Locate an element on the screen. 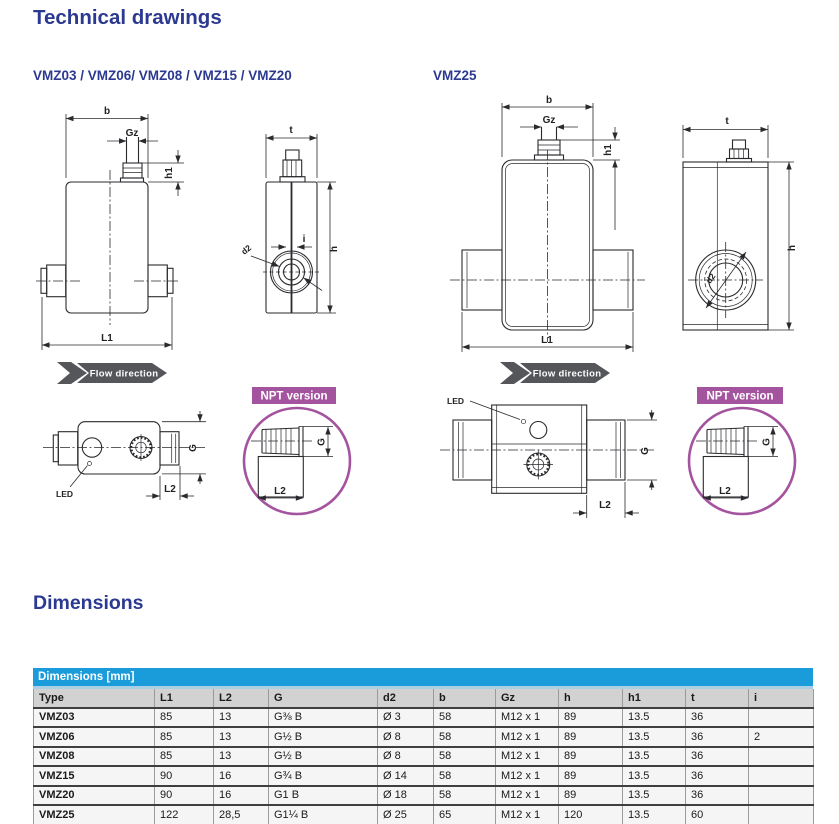  dim-label-b: b is located at coordinates (549, 100).